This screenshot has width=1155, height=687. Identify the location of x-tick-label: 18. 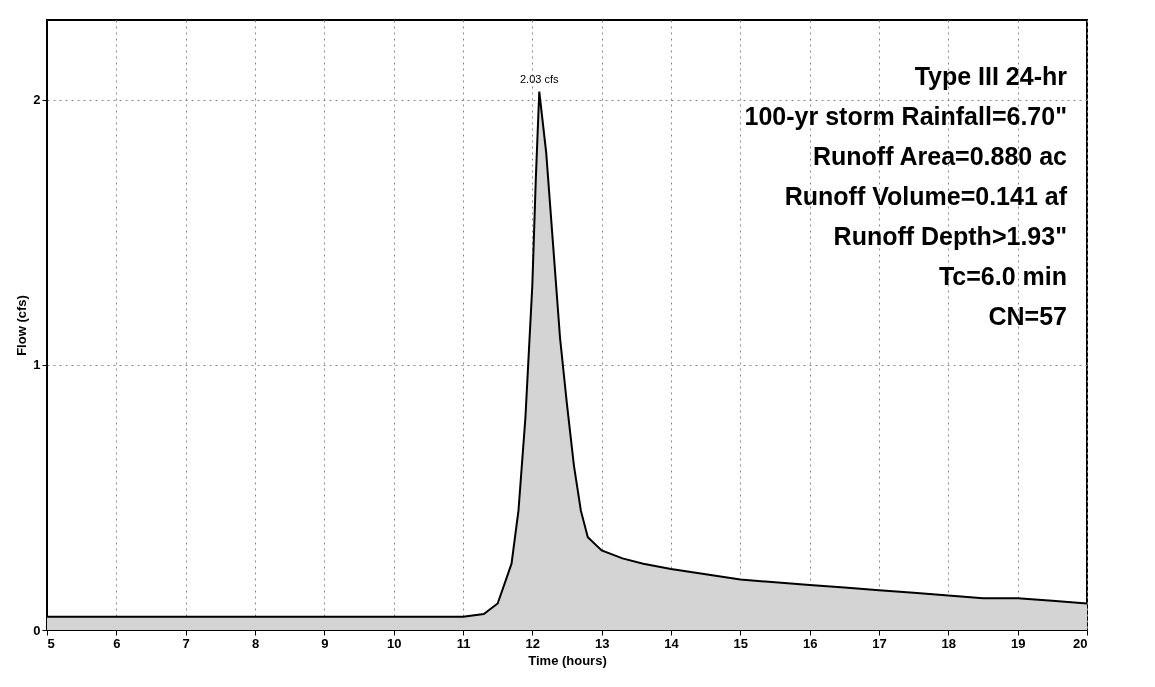
(949, 643).